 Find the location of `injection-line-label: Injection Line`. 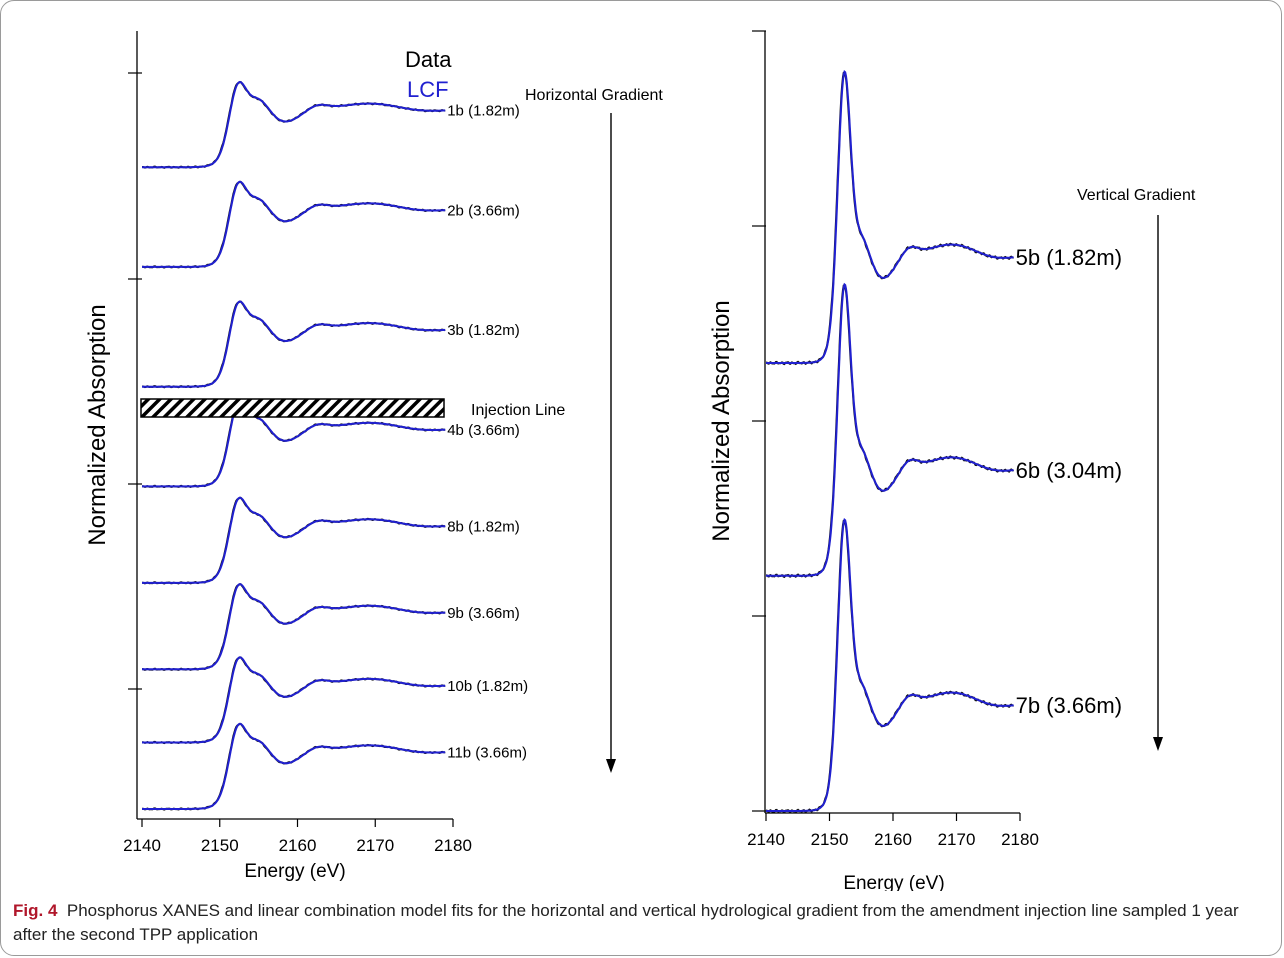

injection-line-label: Injection Line is located at coordinates (518, 410).